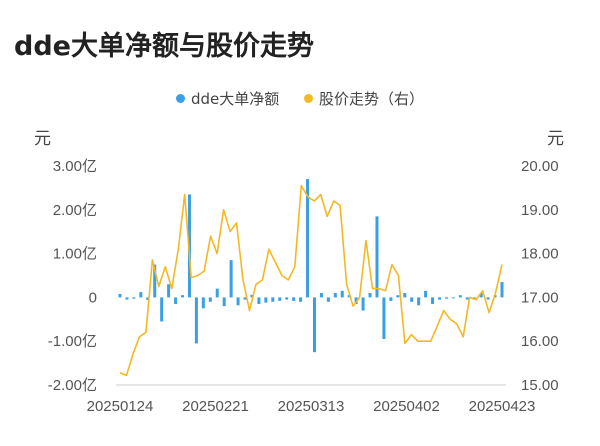 The height and width of the screenshot is (446, 600). I want to click on x-axis-tick-label: 20250402, so click(406, 406).